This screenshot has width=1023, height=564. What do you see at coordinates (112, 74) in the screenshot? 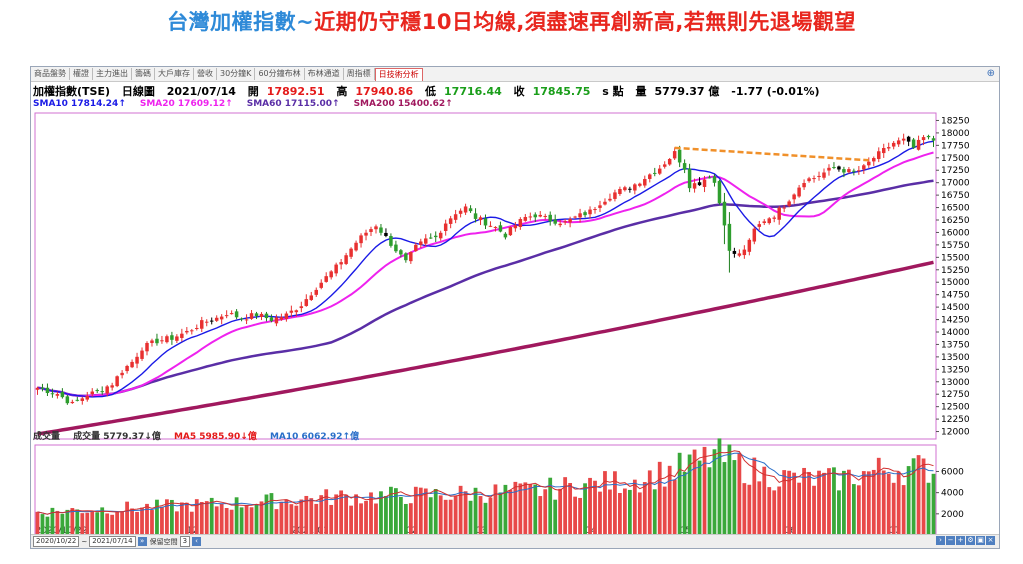
I see `tab-2: 主力進出` at bounding box center [112, 74].